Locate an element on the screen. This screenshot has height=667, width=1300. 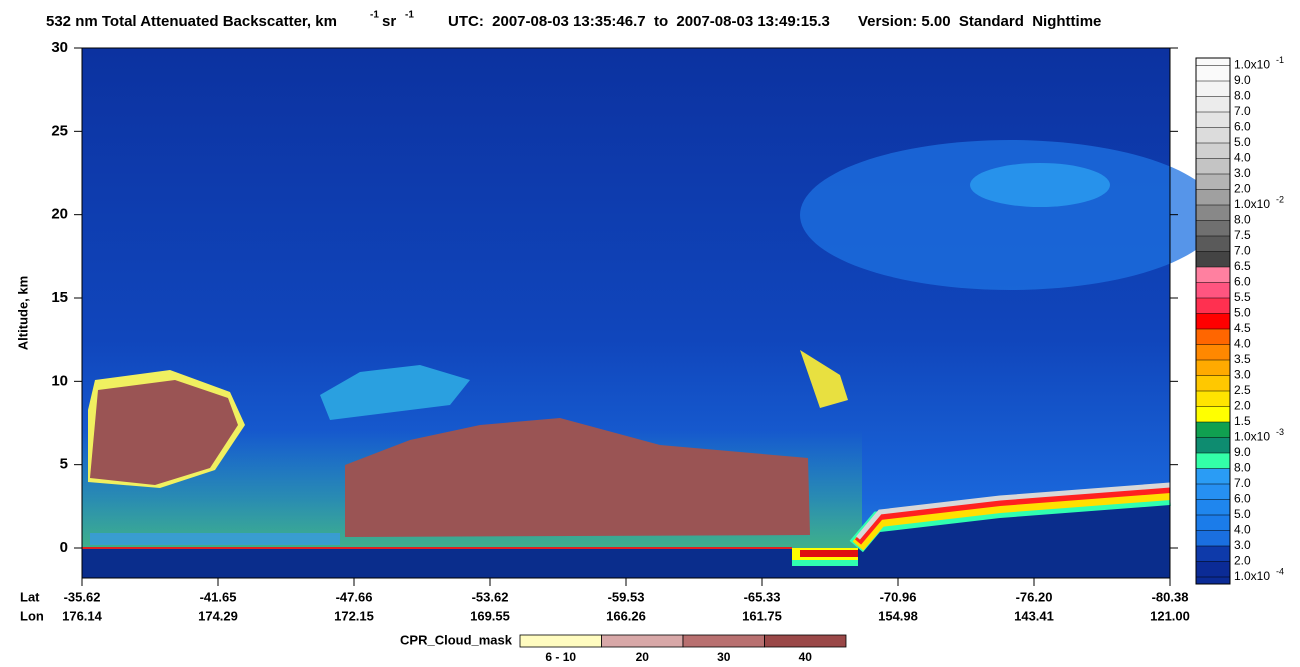
title-sup: -1 is located at coordinates (409, 15).